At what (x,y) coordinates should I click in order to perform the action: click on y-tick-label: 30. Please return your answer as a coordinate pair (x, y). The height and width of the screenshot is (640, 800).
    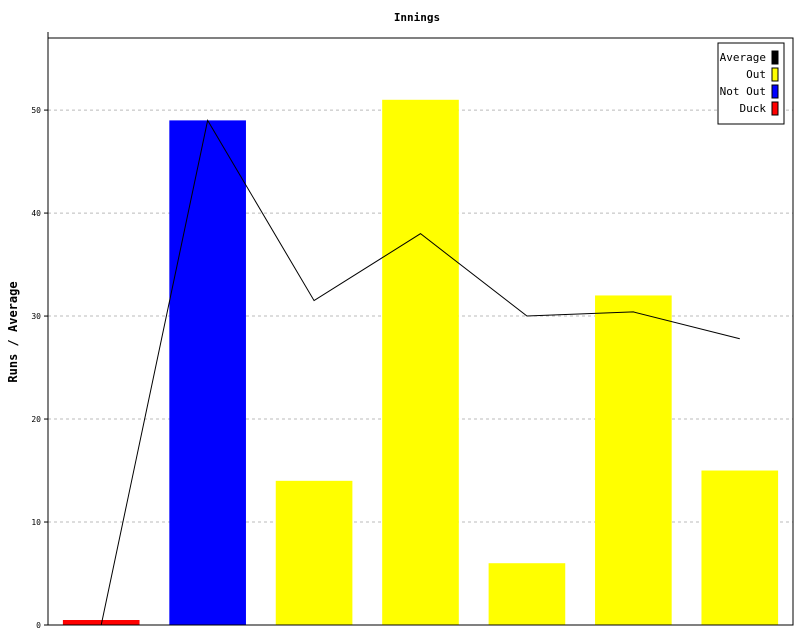
    Looking at the image, I should click on (36, 316).